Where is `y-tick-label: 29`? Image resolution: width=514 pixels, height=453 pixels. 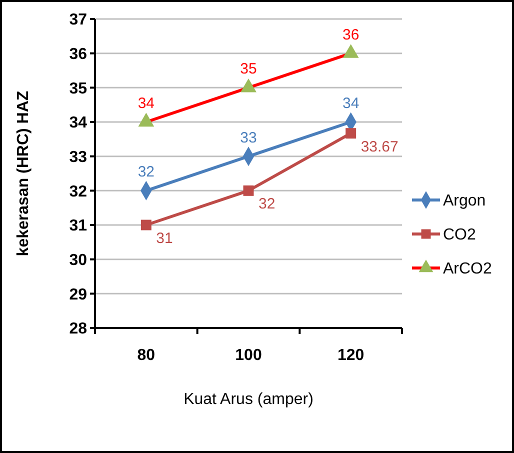
y-tick-label: 29 is located at coordinates (78, 295).